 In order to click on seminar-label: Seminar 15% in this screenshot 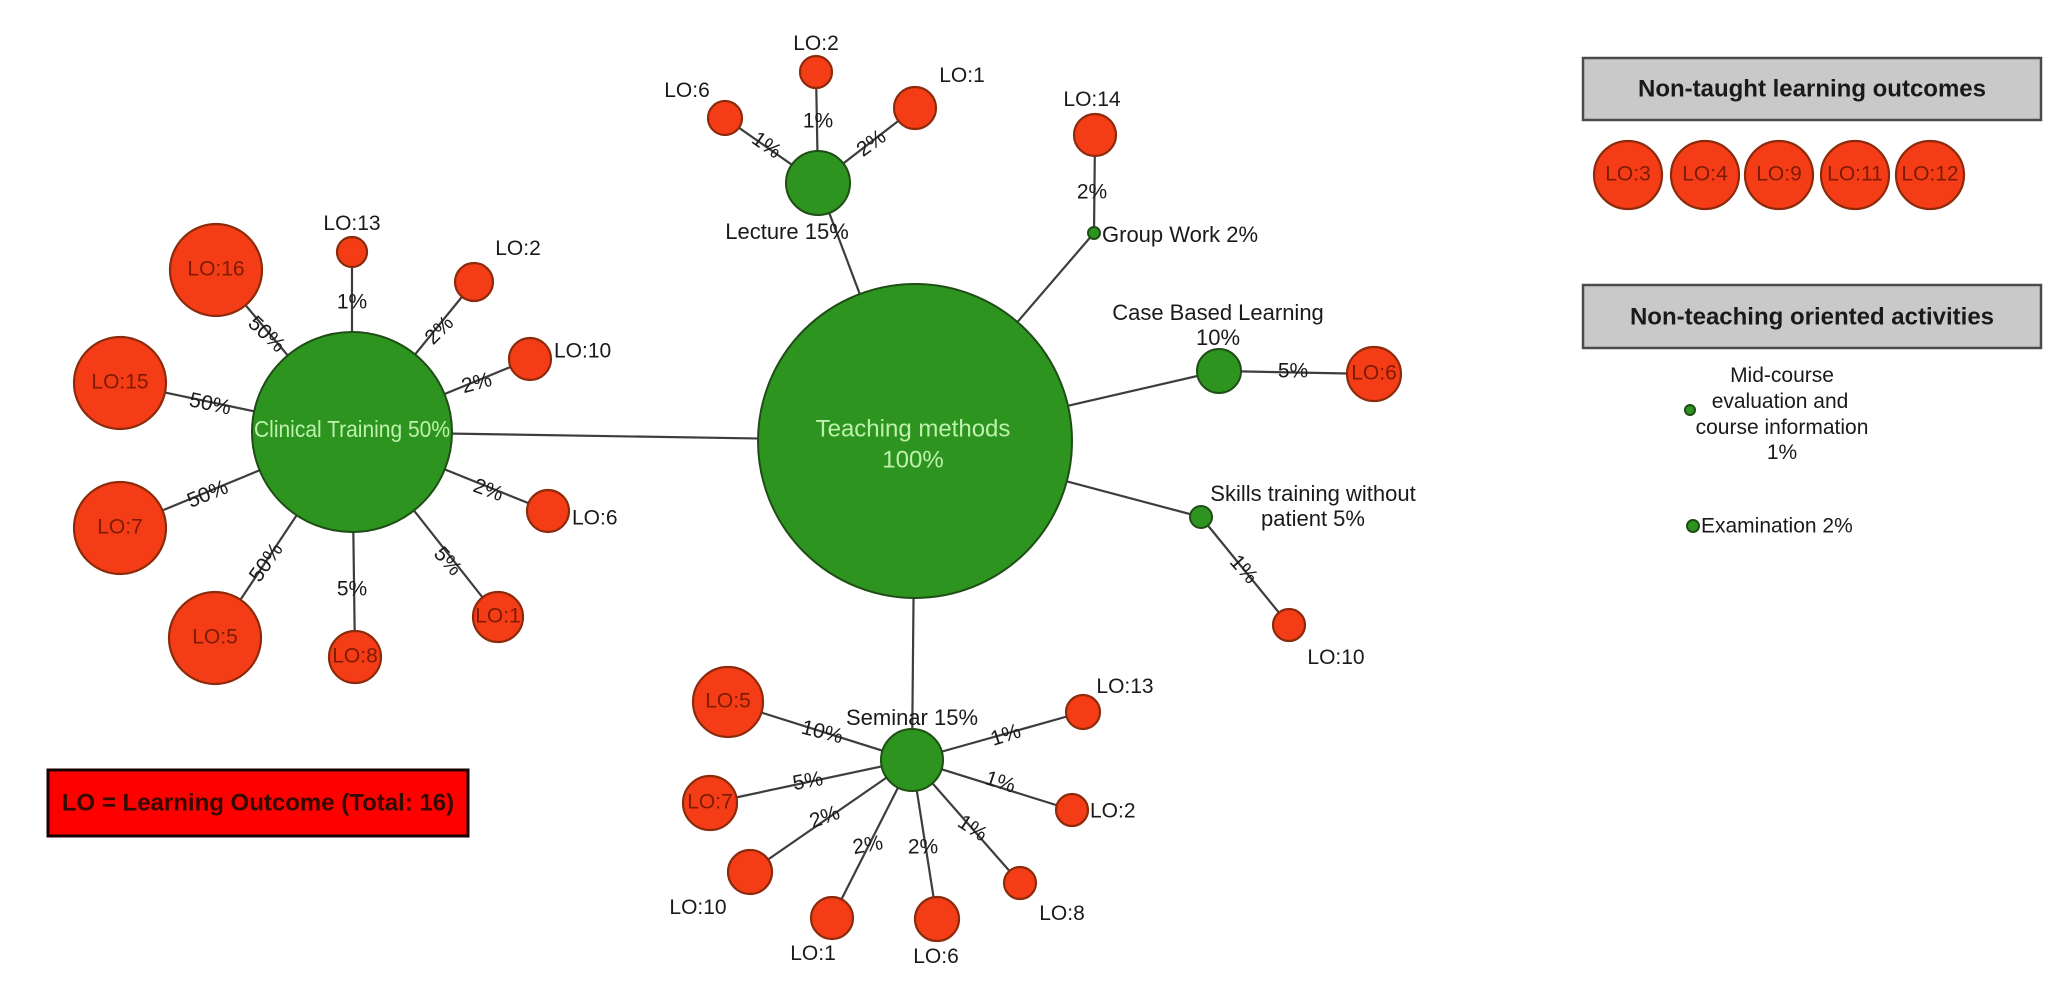, I will do `click(912, 717)`.